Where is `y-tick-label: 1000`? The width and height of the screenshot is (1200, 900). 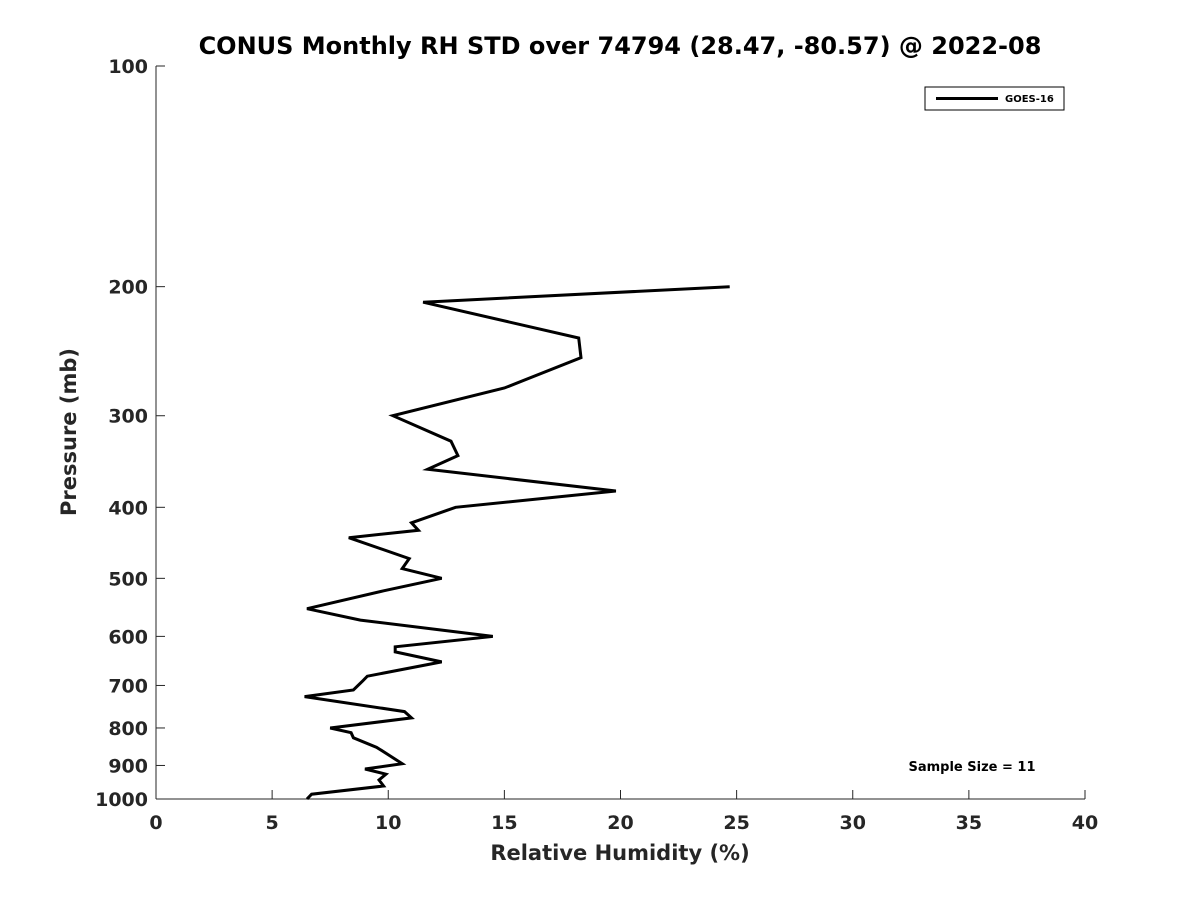 y-tick-label: 1000 is located at coordinates (121, 800).